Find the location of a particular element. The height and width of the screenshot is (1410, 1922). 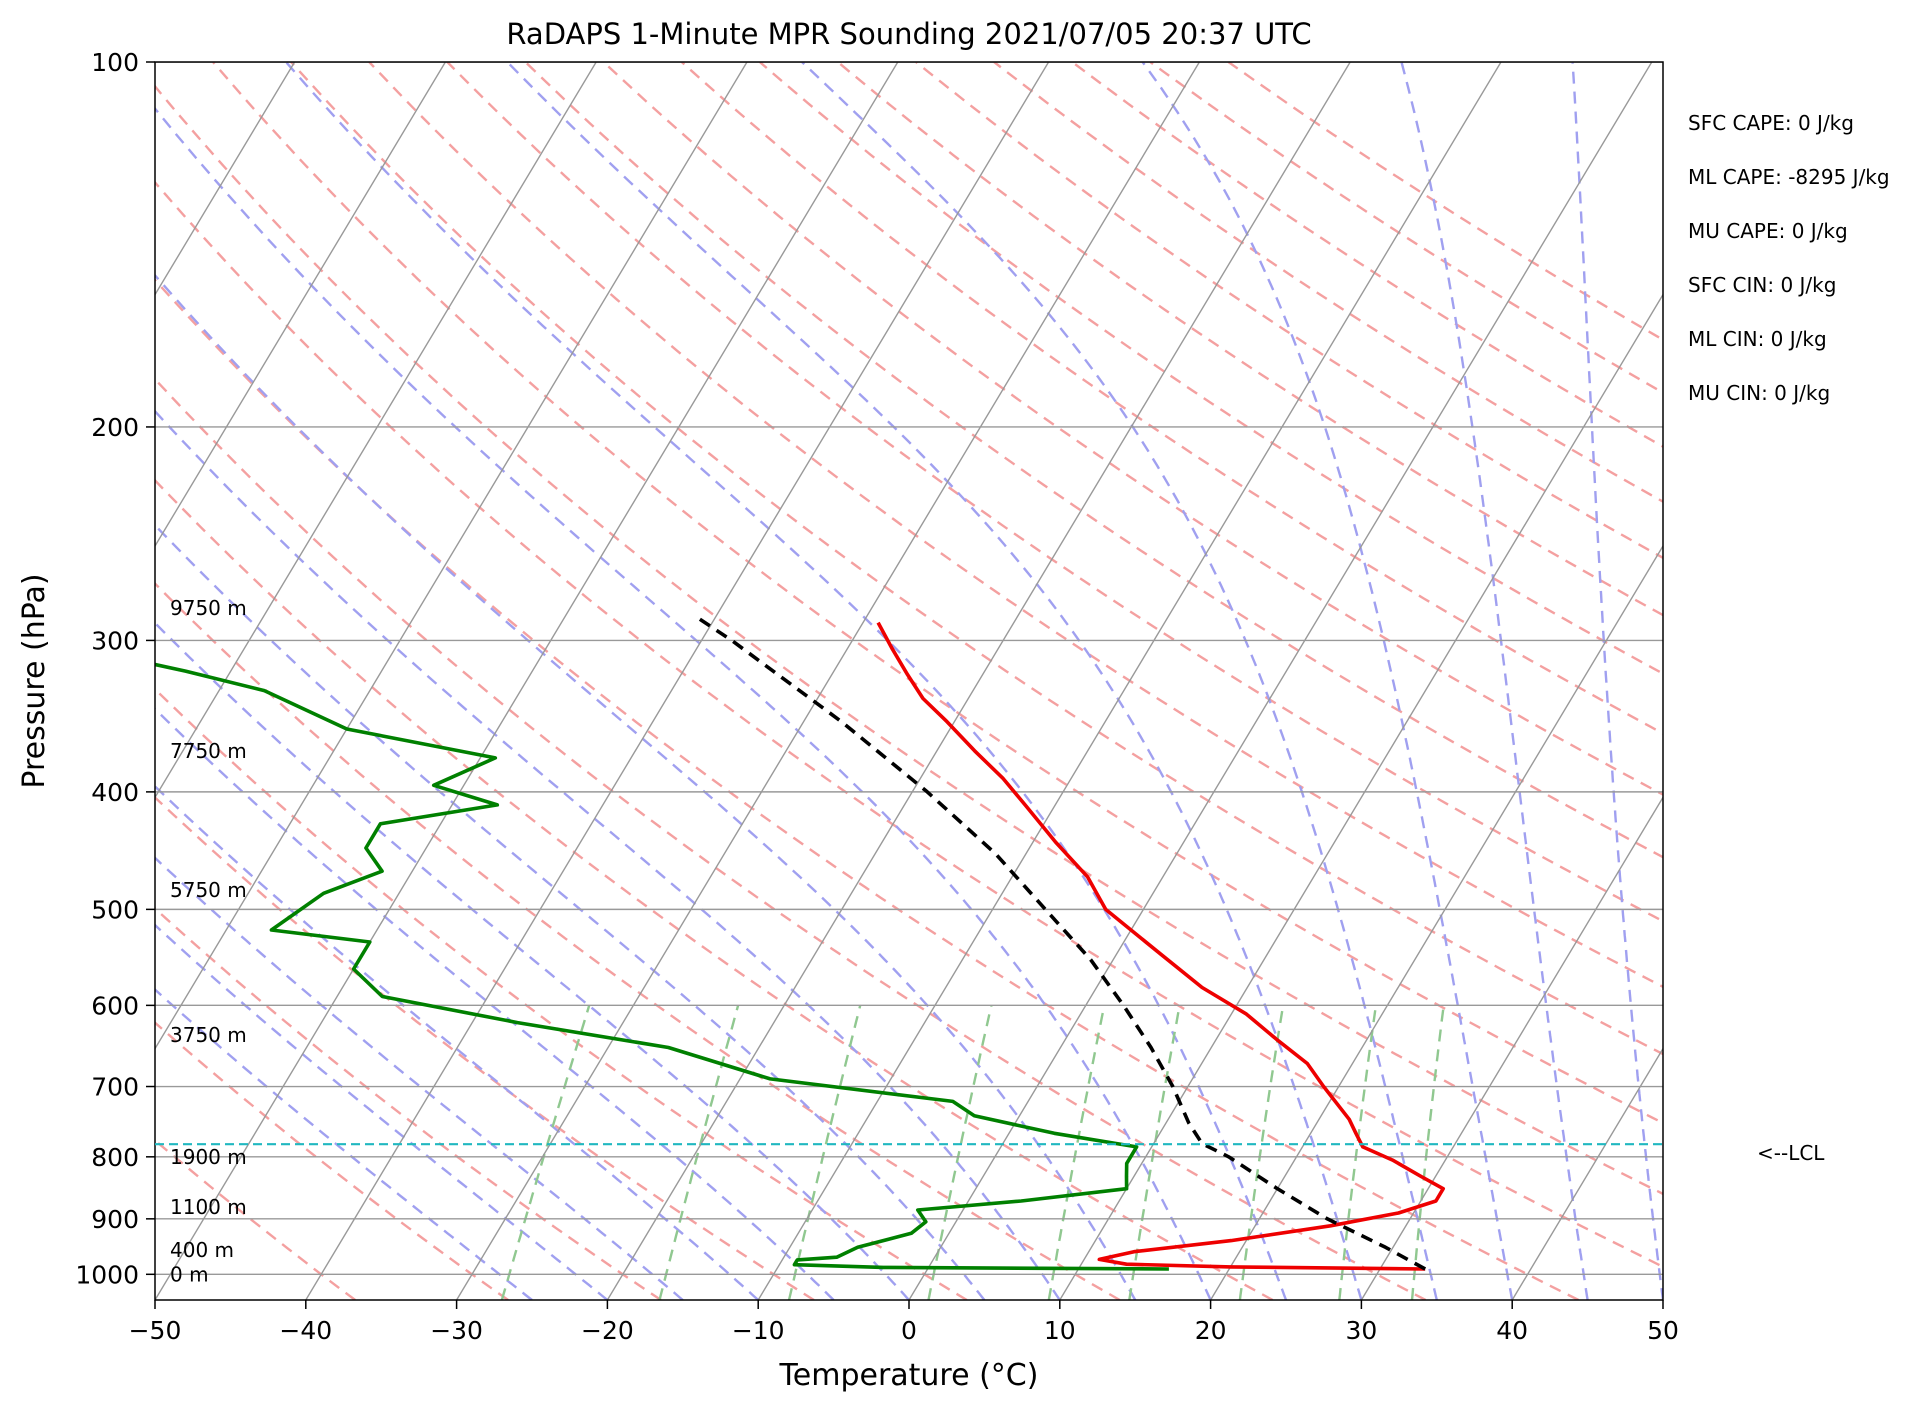

x-tick-label: 40 is located at coordinates (1512, 1330).